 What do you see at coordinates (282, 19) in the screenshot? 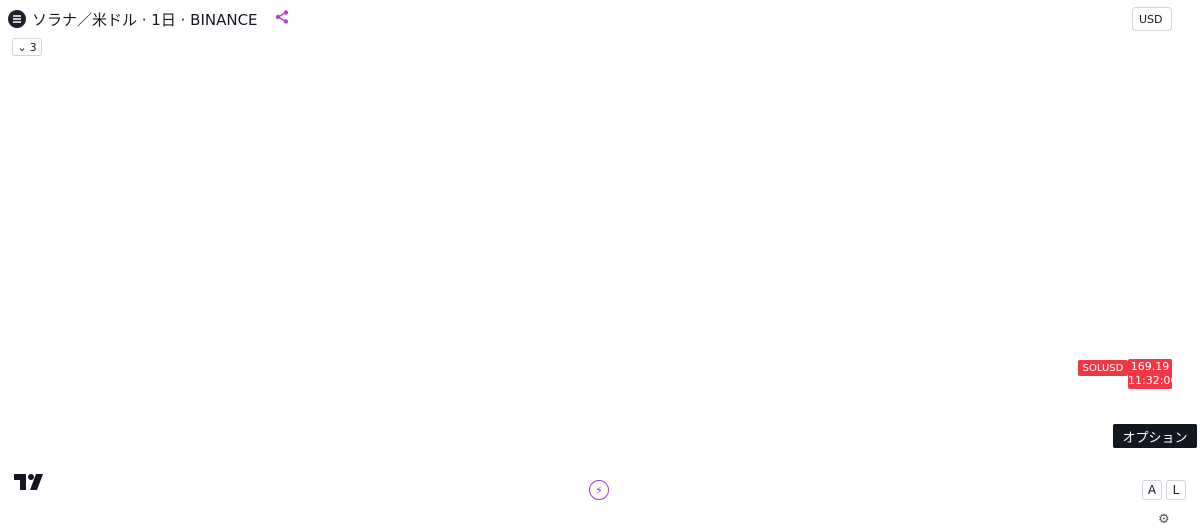
I see `share-icon` at bounding box center [282, 19].